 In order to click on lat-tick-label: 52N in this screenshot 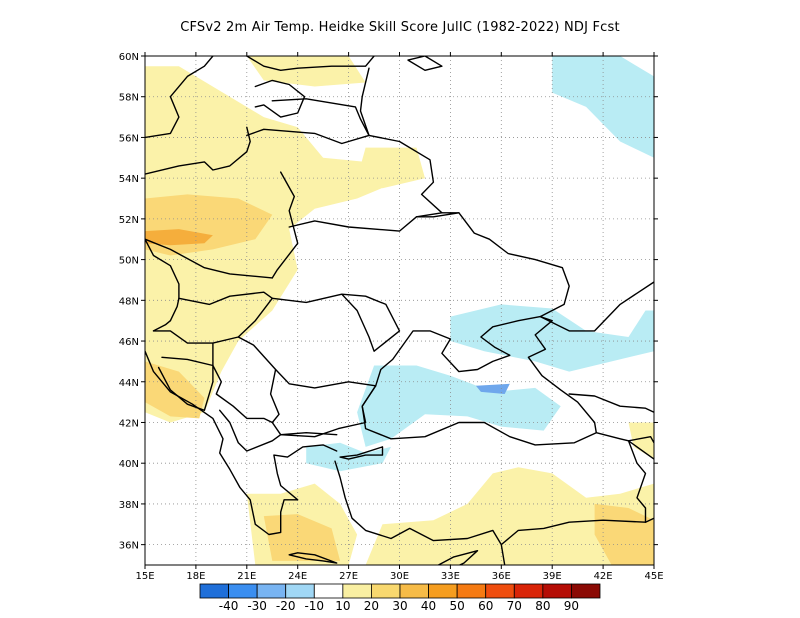, I will do `click(129, 220)`.